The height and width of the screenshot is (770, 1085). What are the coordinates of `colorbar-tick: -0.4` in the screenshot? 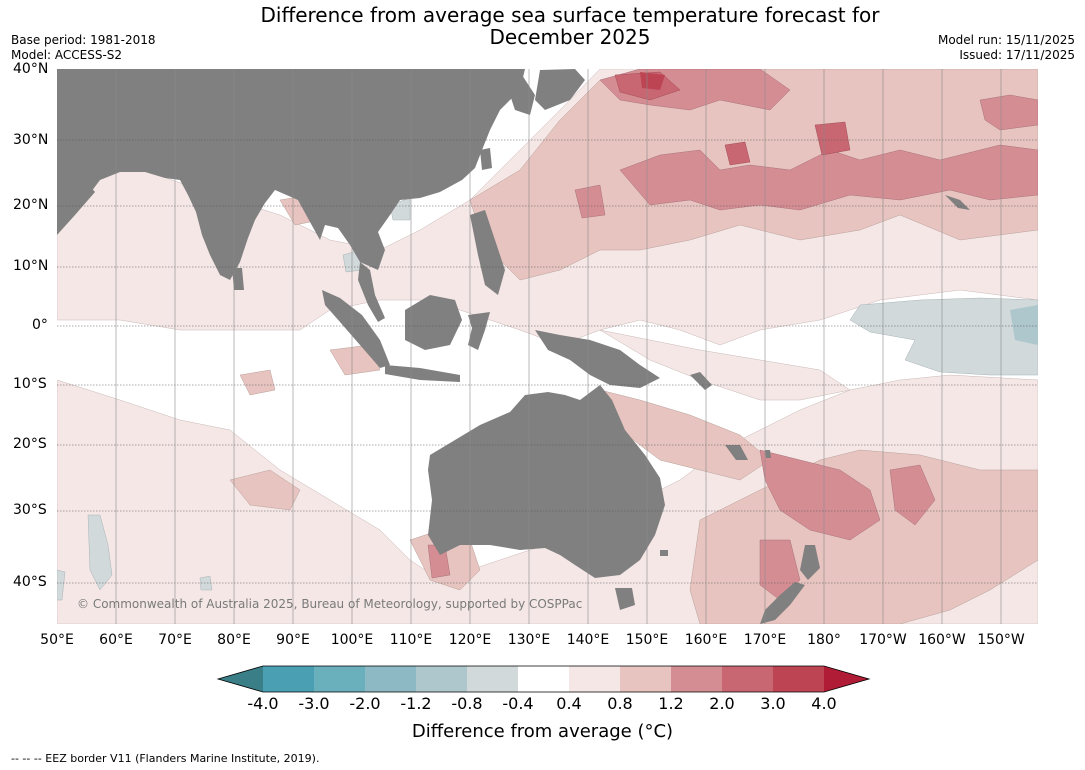 It's located at (518, 703).